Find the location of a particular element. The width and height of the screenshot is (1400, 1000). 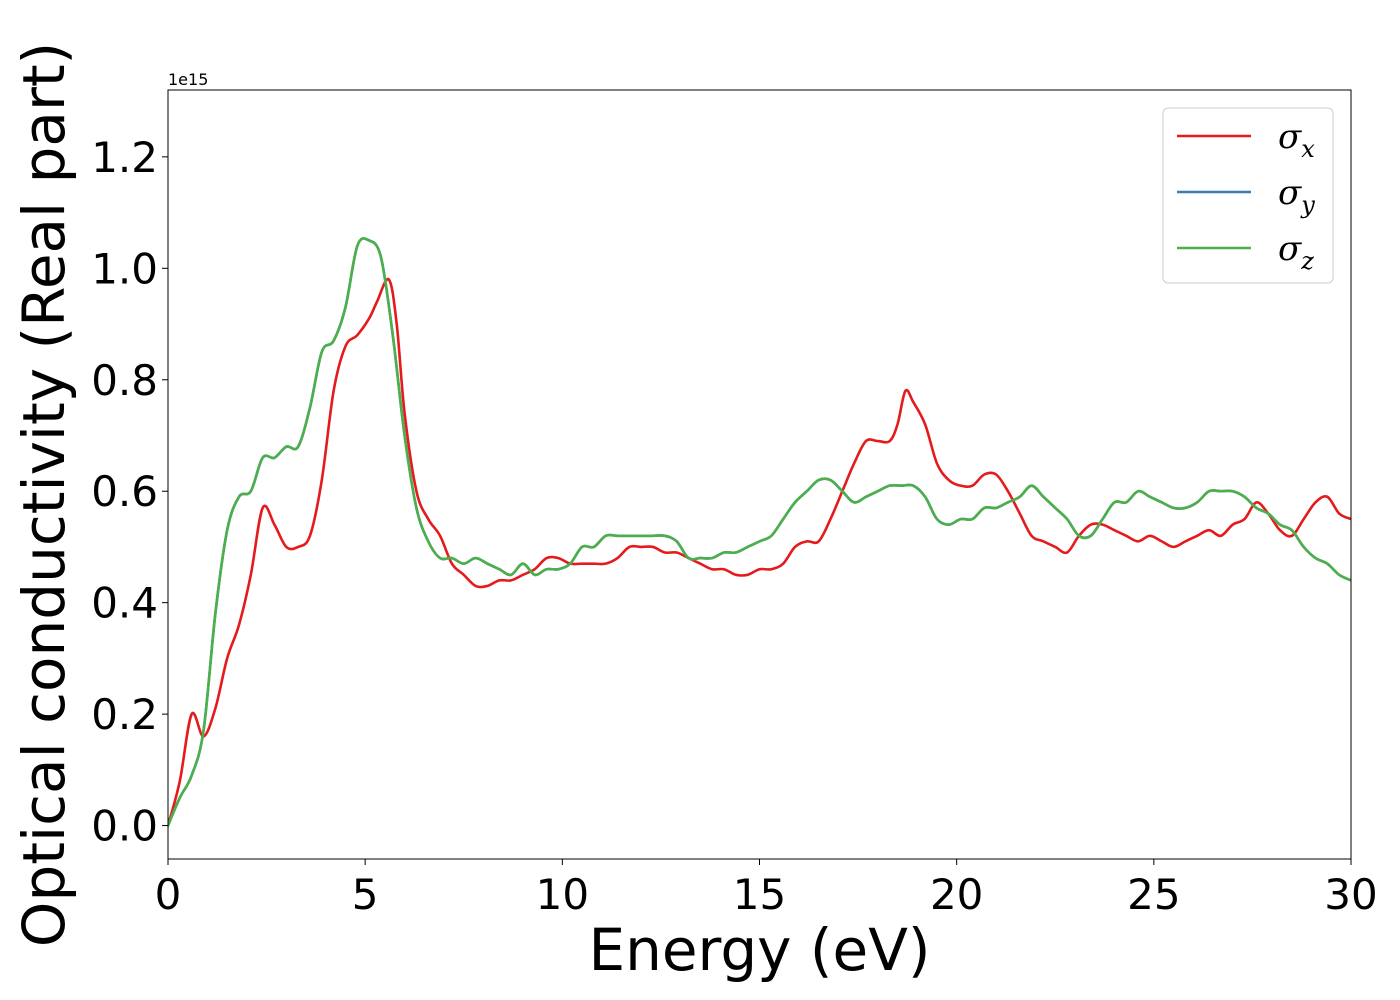

y-tick-label: 0.4 is located at coordinates (124, 603).